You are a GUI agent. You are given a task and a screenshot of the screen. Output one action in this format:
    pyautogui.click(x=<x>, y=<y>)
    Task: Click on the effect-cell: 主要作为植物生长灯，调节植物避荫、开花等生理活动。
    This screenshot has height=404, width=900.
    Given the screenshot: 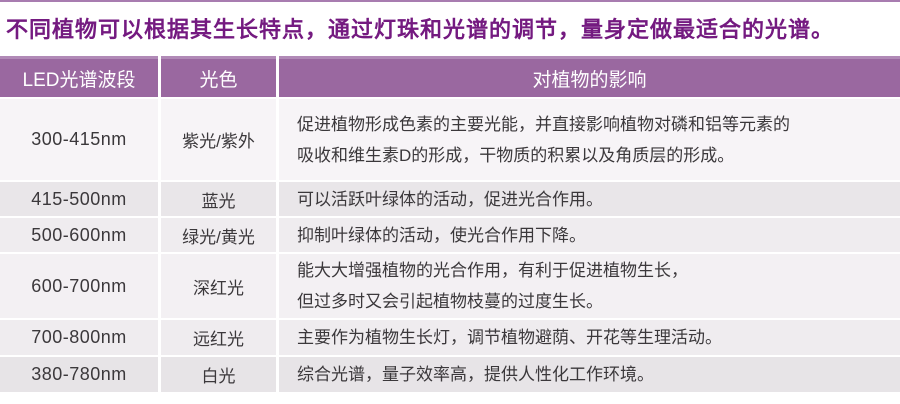 What is the action you would take?
    pyautogui.click(x=589, y=337)
    